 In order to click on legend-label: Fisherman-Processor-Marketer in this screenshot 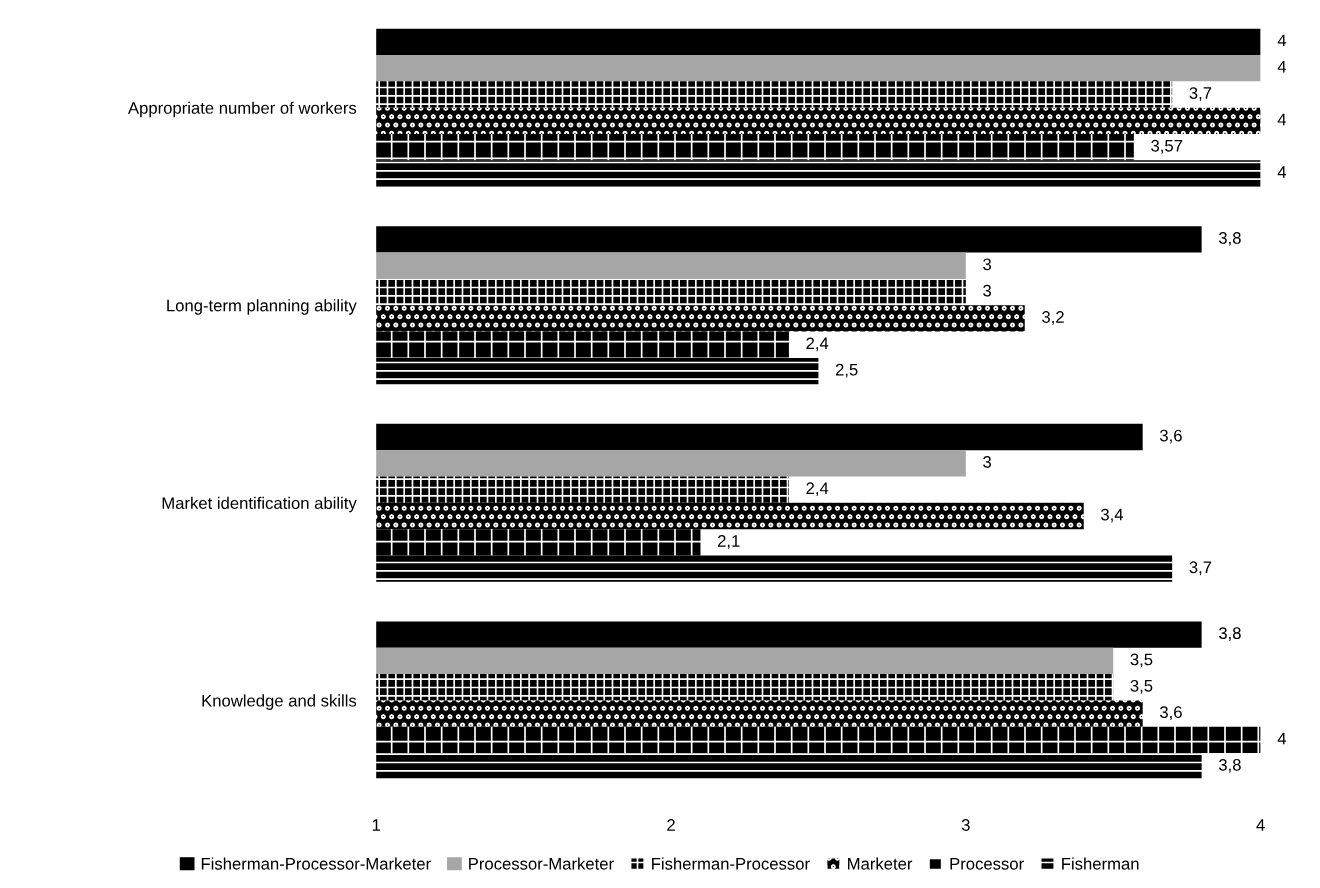, I will do `click(316, 863)`.